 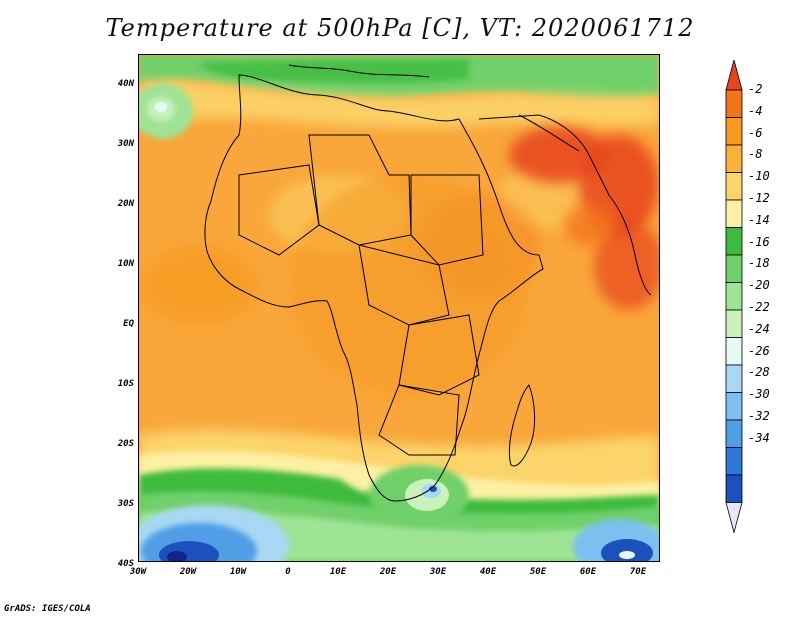 I want to click on colorbar-label: -10, so click(x=759, y=176).